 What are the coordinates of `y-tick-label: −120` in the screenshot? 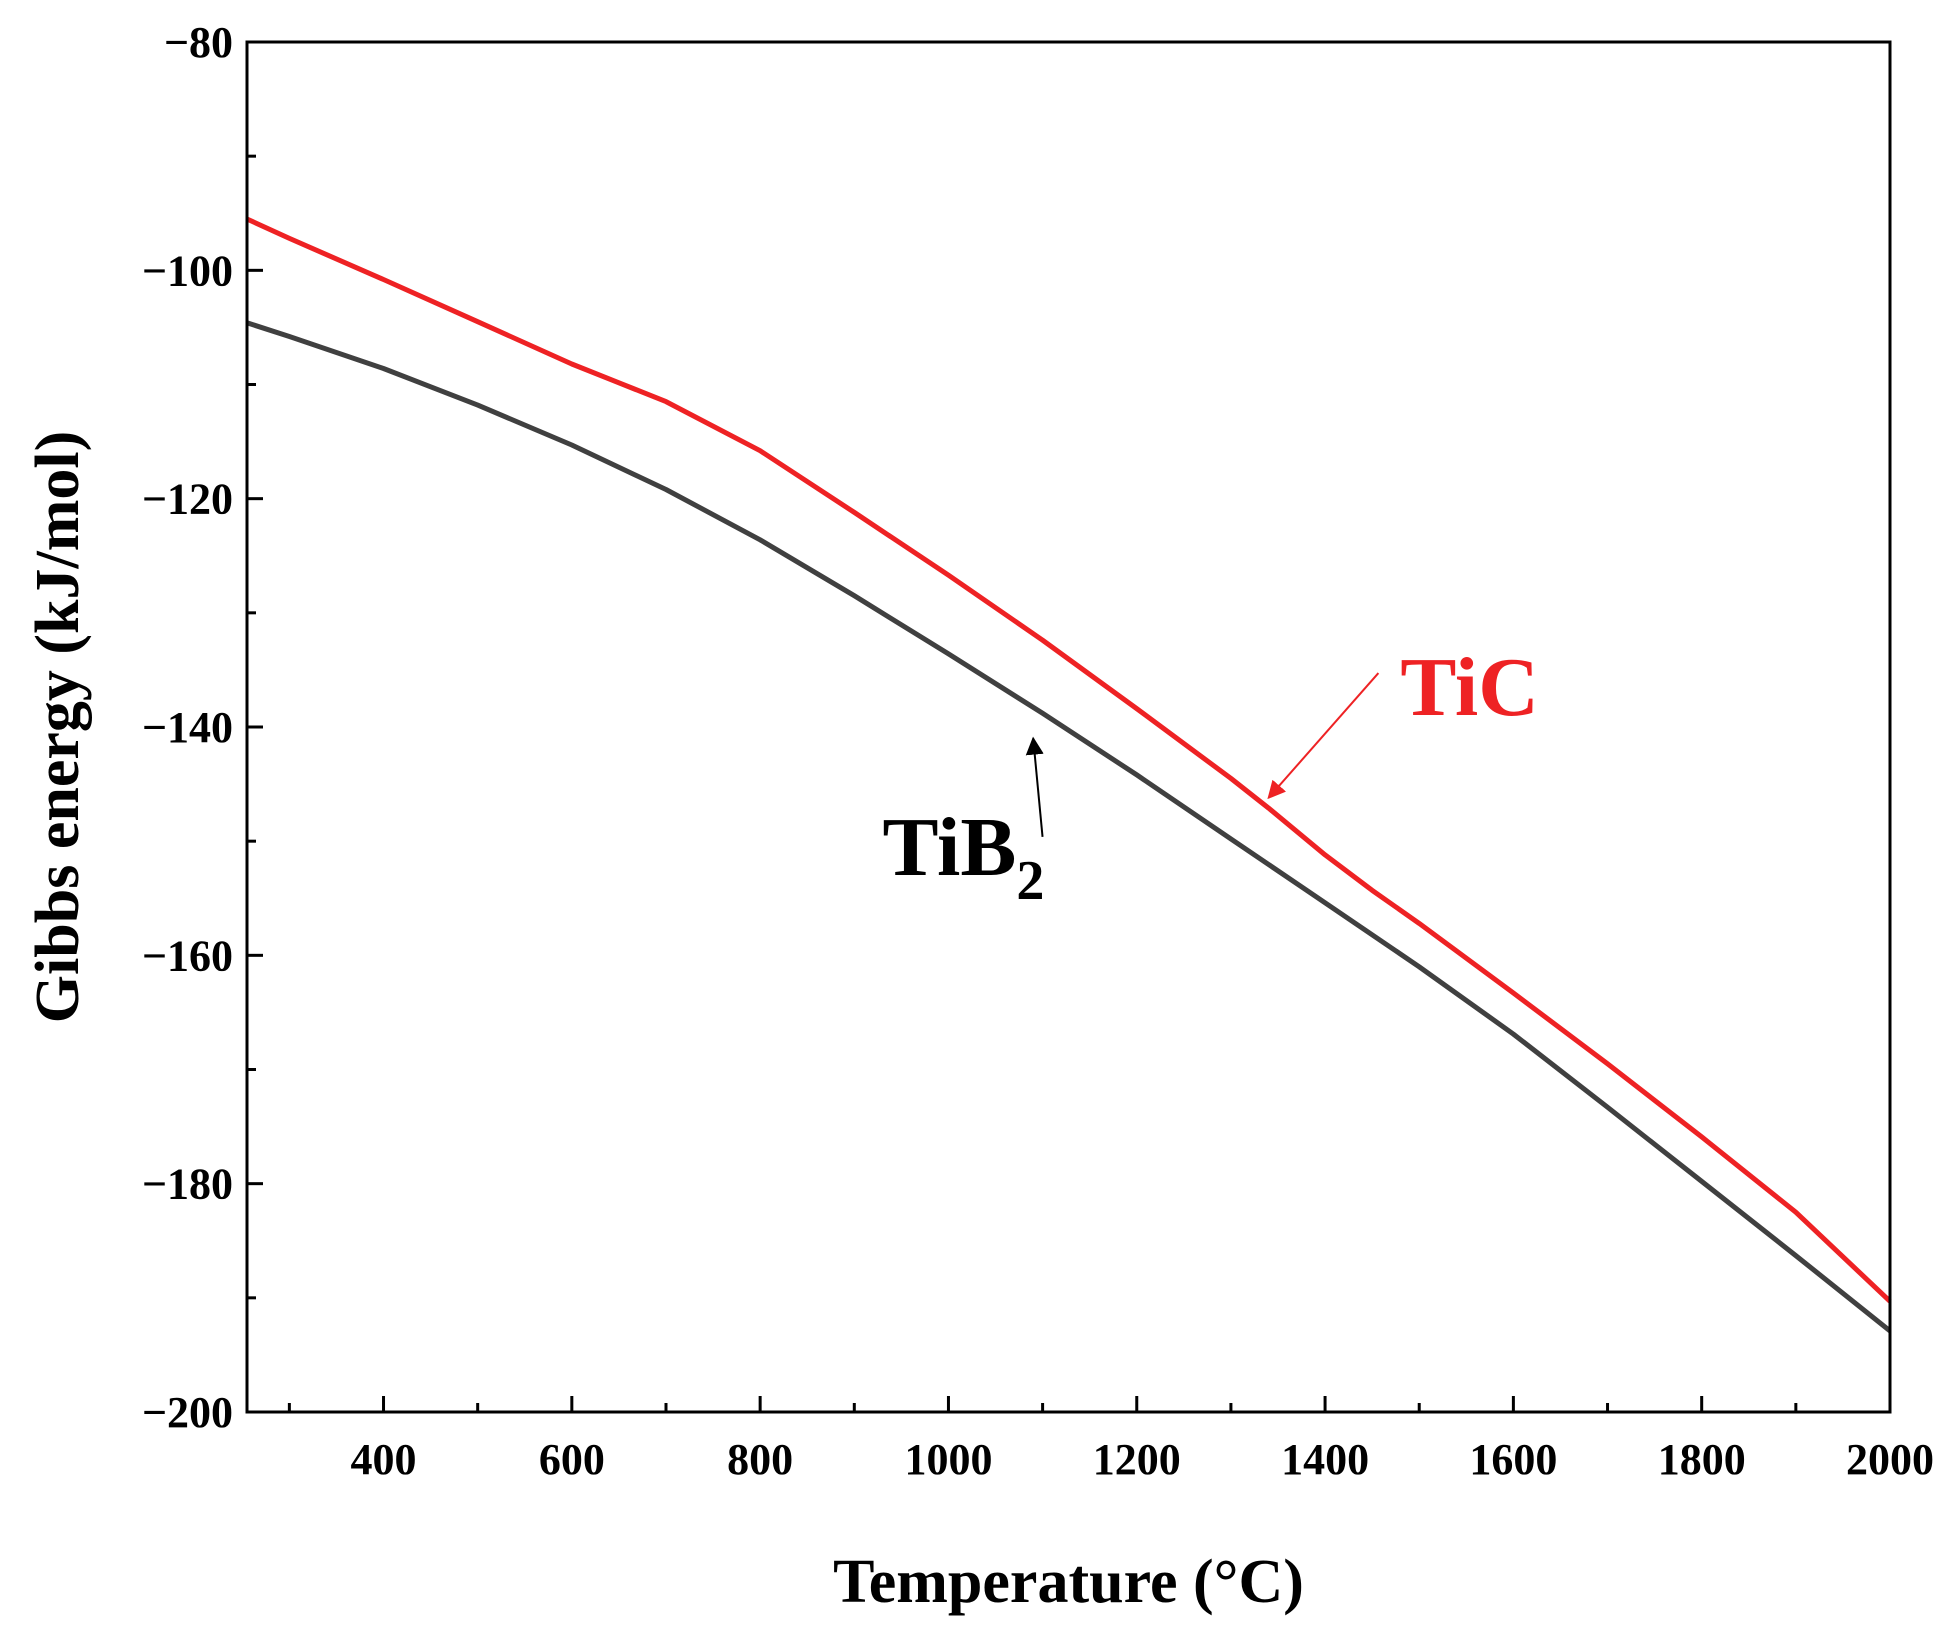 It's located at (187, 499).